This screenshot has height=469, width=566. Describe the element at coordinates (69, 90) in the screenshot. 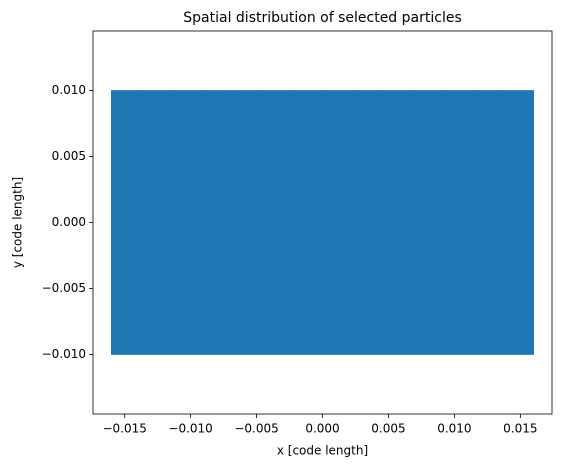

I see `y-tick-label: 0.010` at that location.